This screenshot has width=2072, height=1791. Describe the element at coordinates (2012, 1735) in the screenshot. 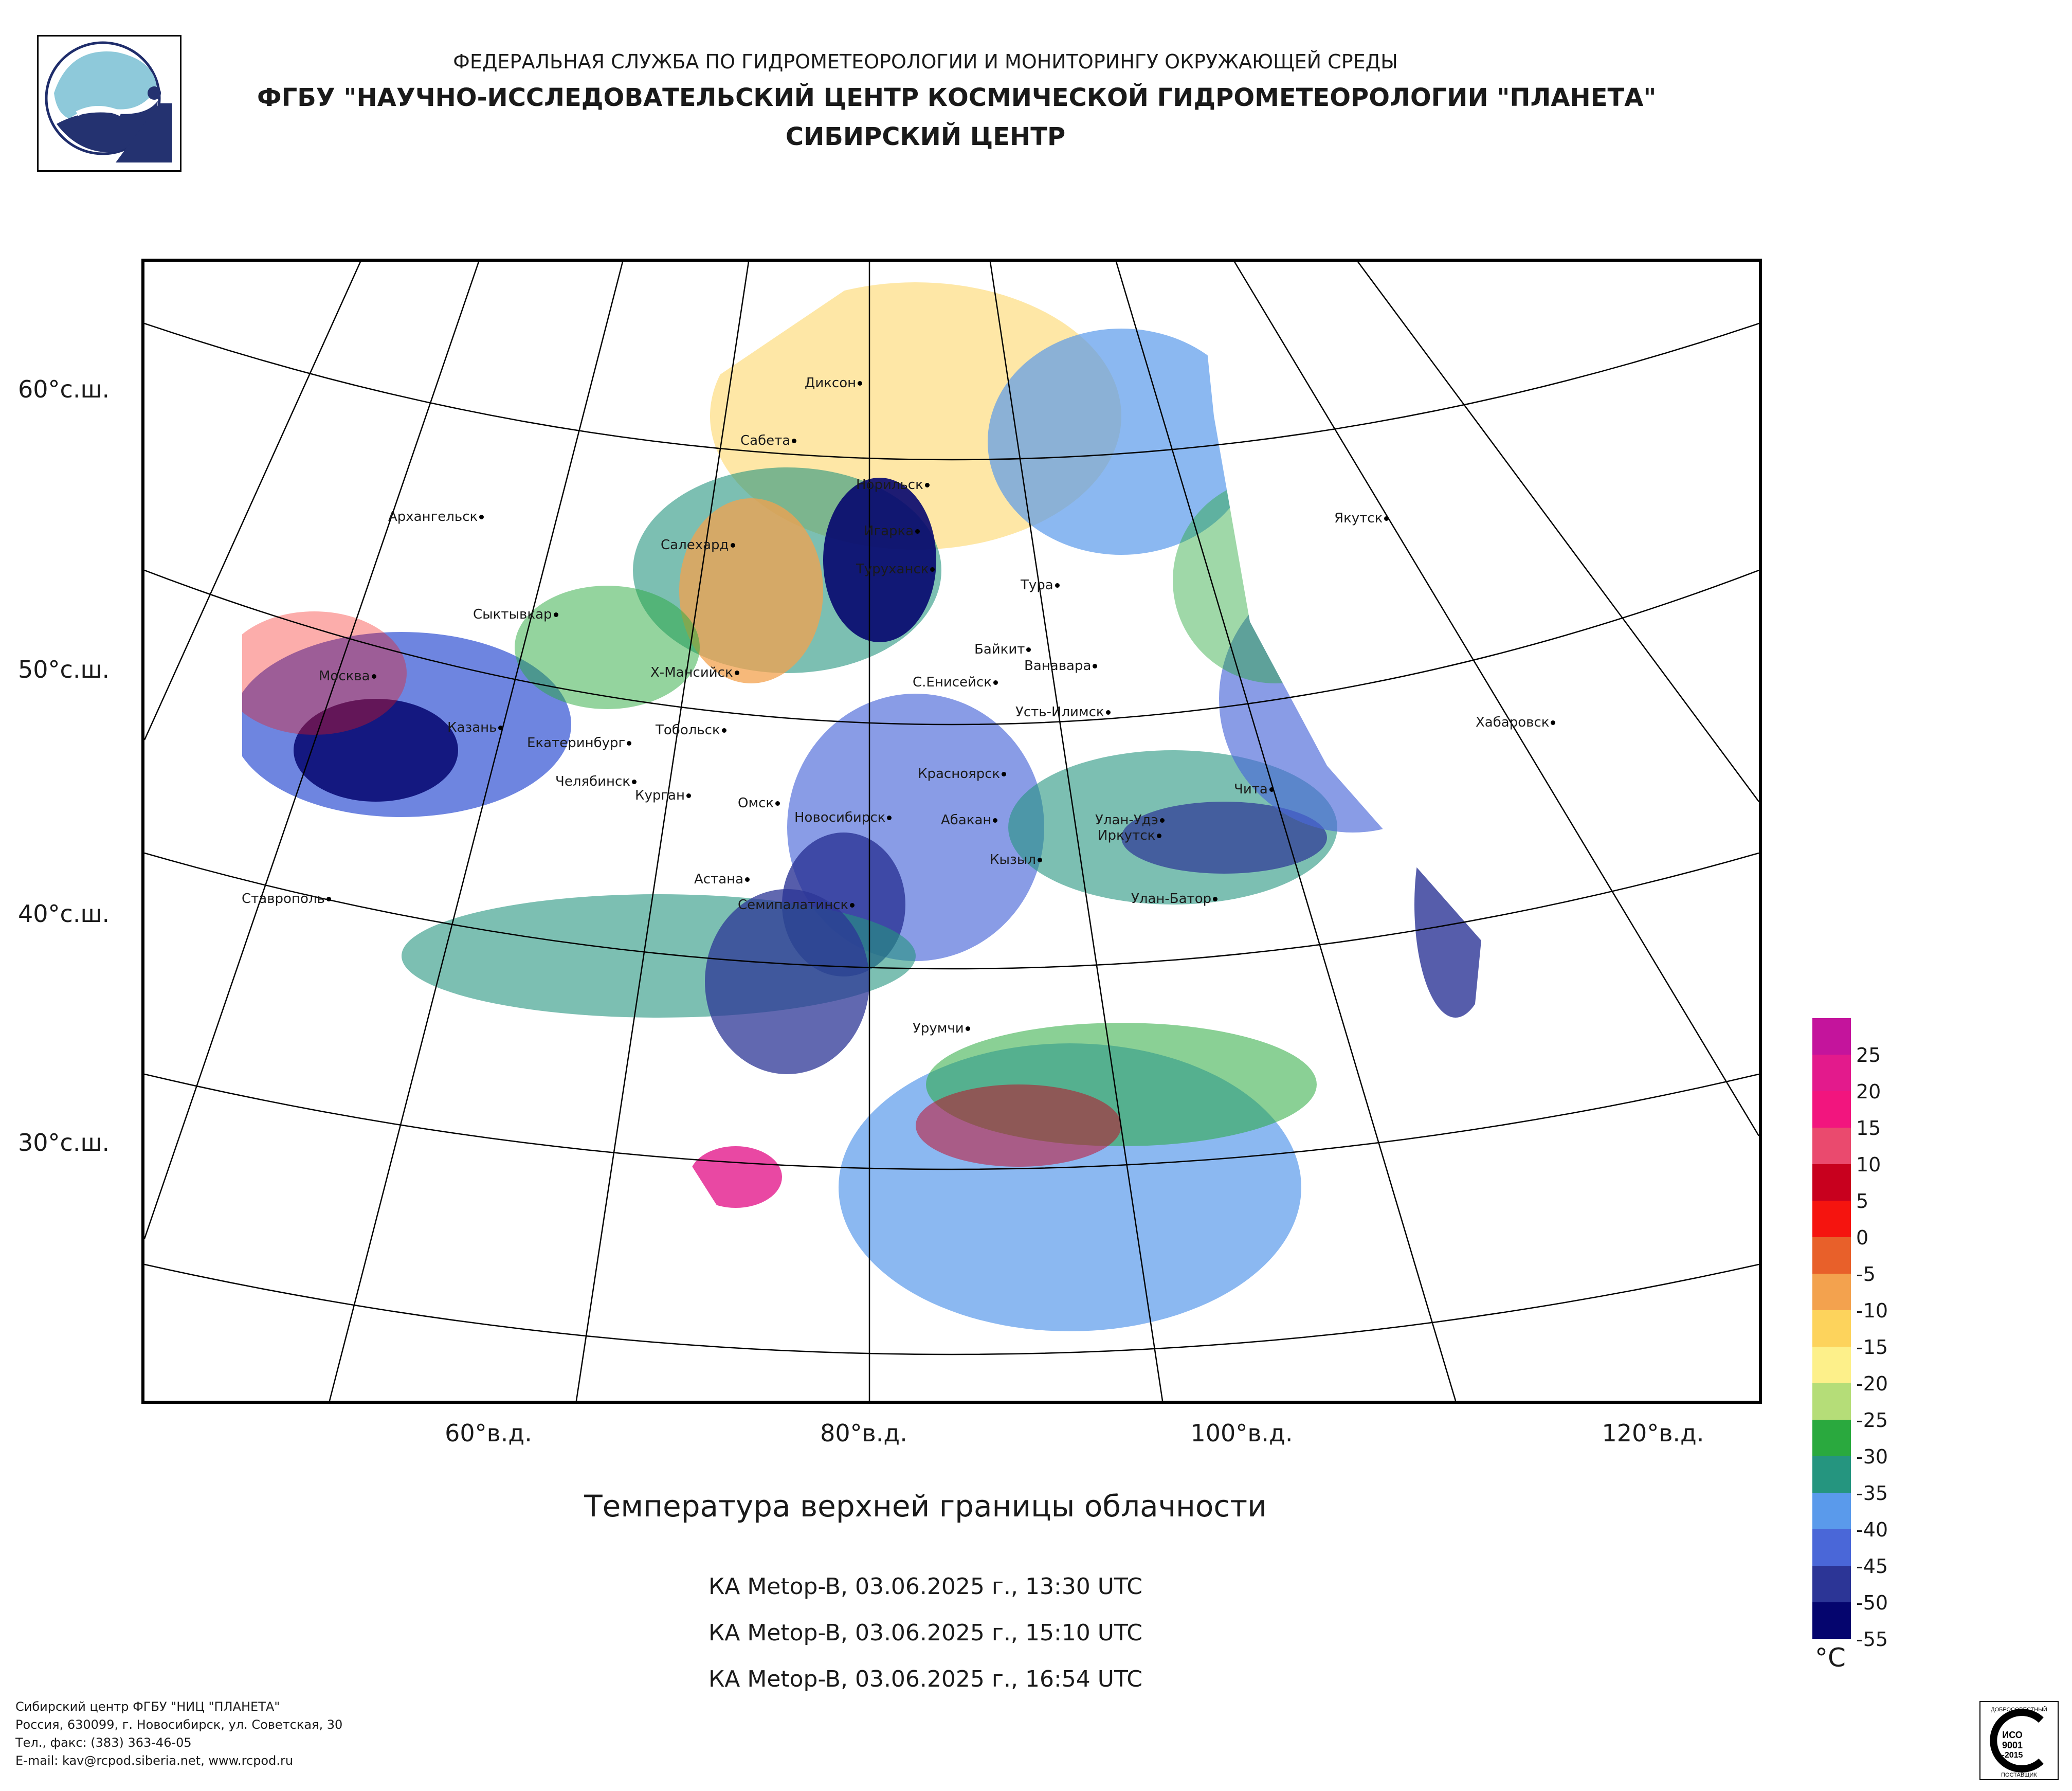

I see `svg-text: ИСО` at that location.